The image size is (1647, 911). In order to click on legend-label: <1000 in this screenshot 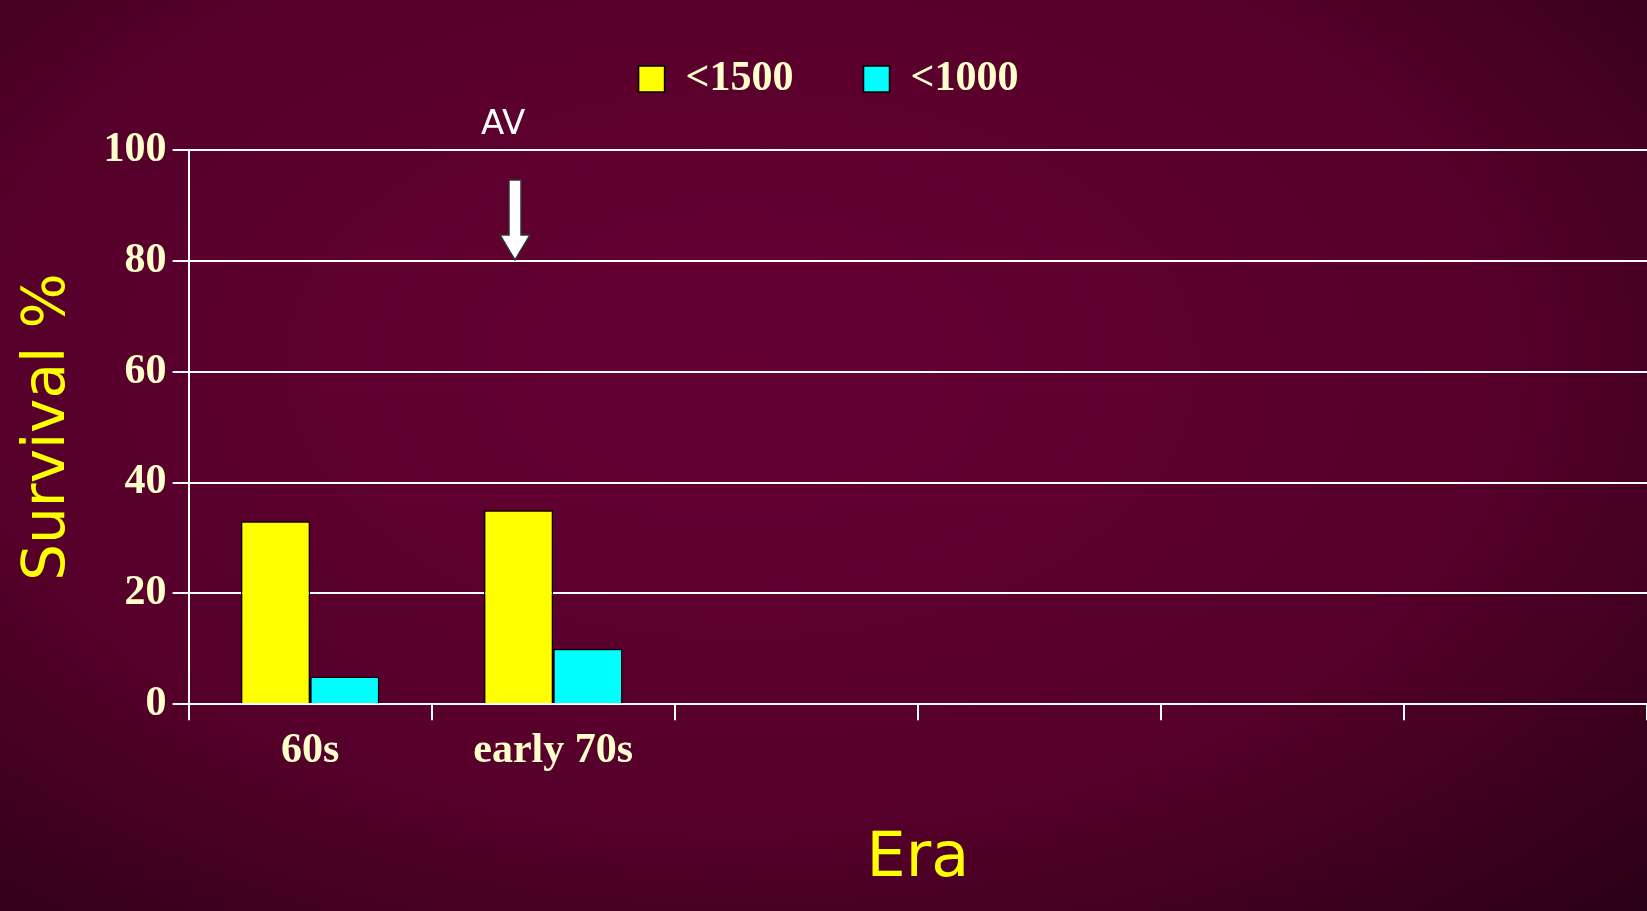, I will do `click(964, 75)`.